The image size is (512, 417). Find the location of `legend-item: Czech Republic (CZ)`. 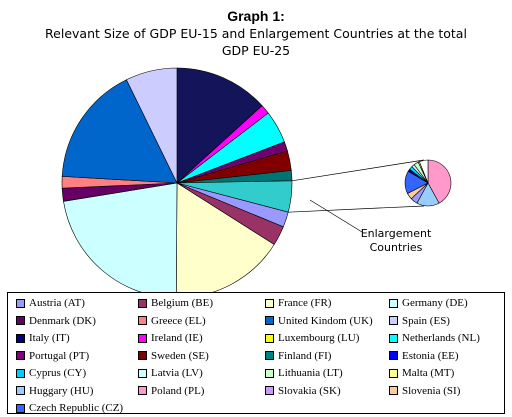

legend-item: Czech Republic (CZ) is located at coordinates (69, 408).